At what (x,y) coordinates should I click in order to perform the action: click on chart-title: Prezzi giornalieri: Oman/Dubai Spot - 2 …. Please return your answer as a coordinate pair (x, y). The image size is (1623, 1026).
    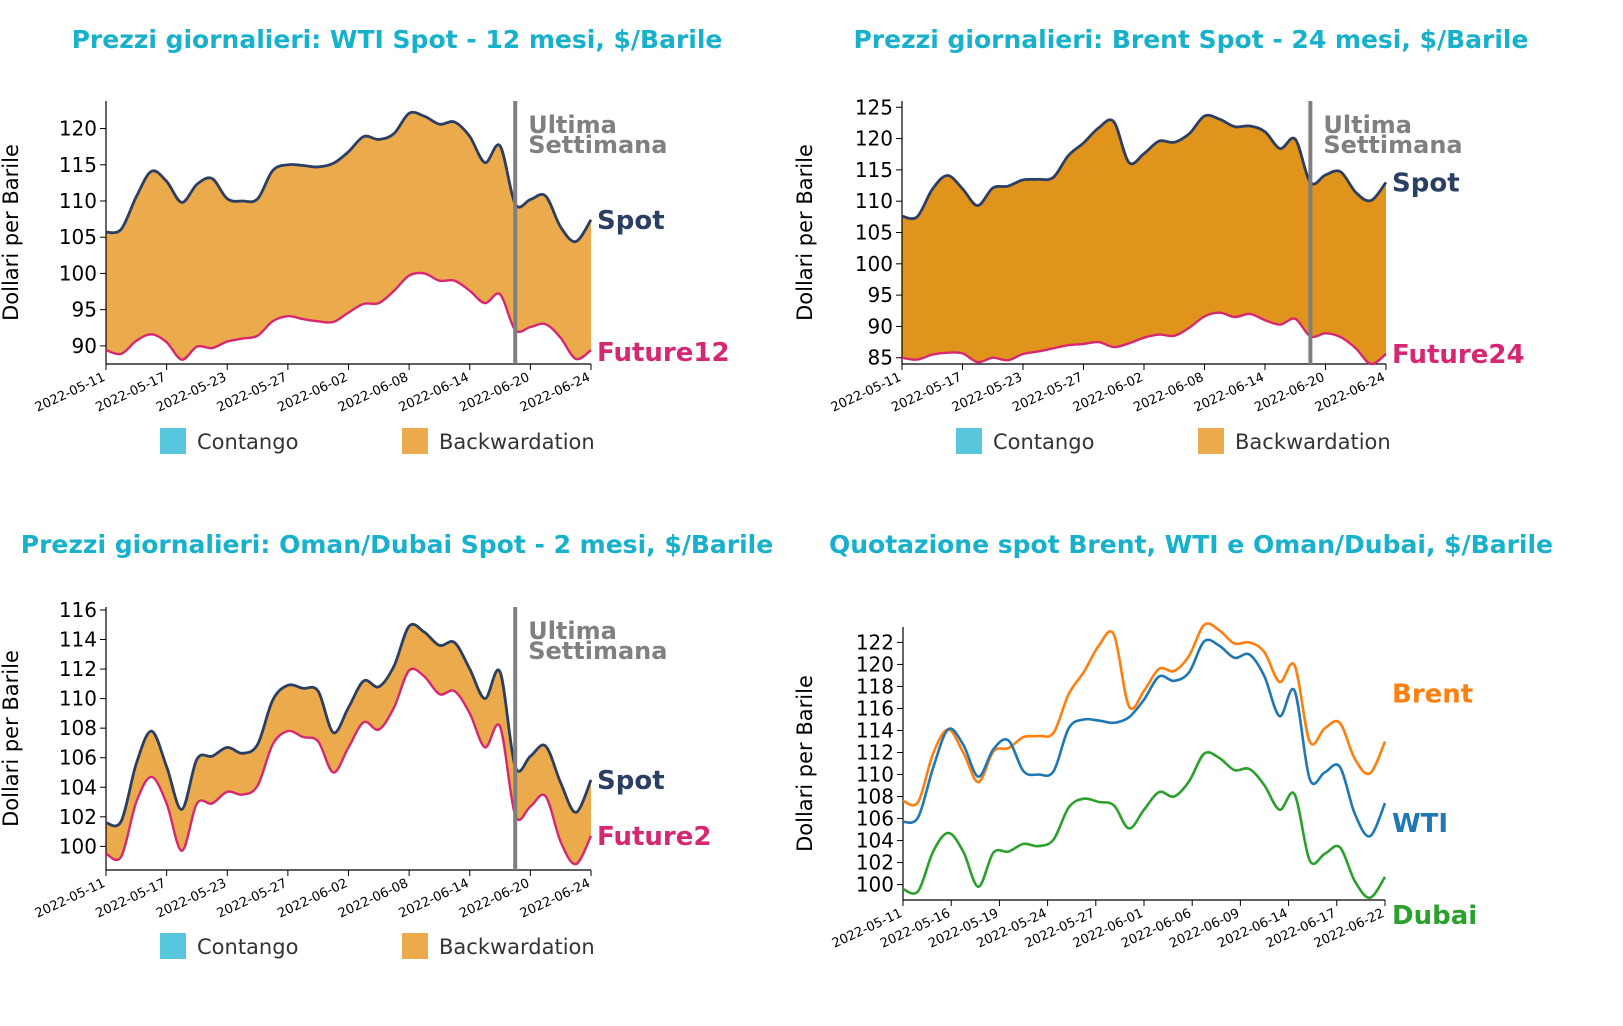
    Looking at the image, I should click on (397, 544).